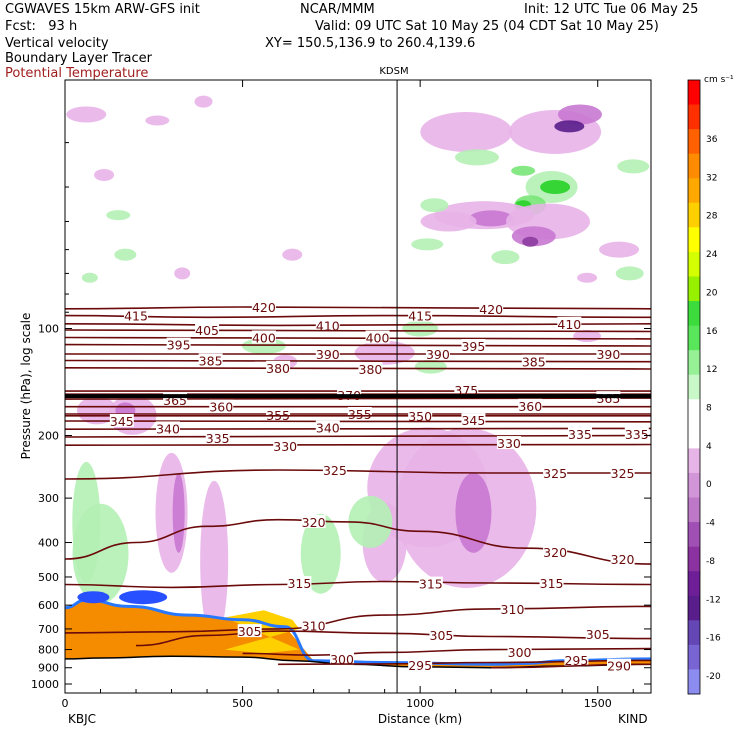  I want to click on y-tick-label: 700, so click(48, 629).